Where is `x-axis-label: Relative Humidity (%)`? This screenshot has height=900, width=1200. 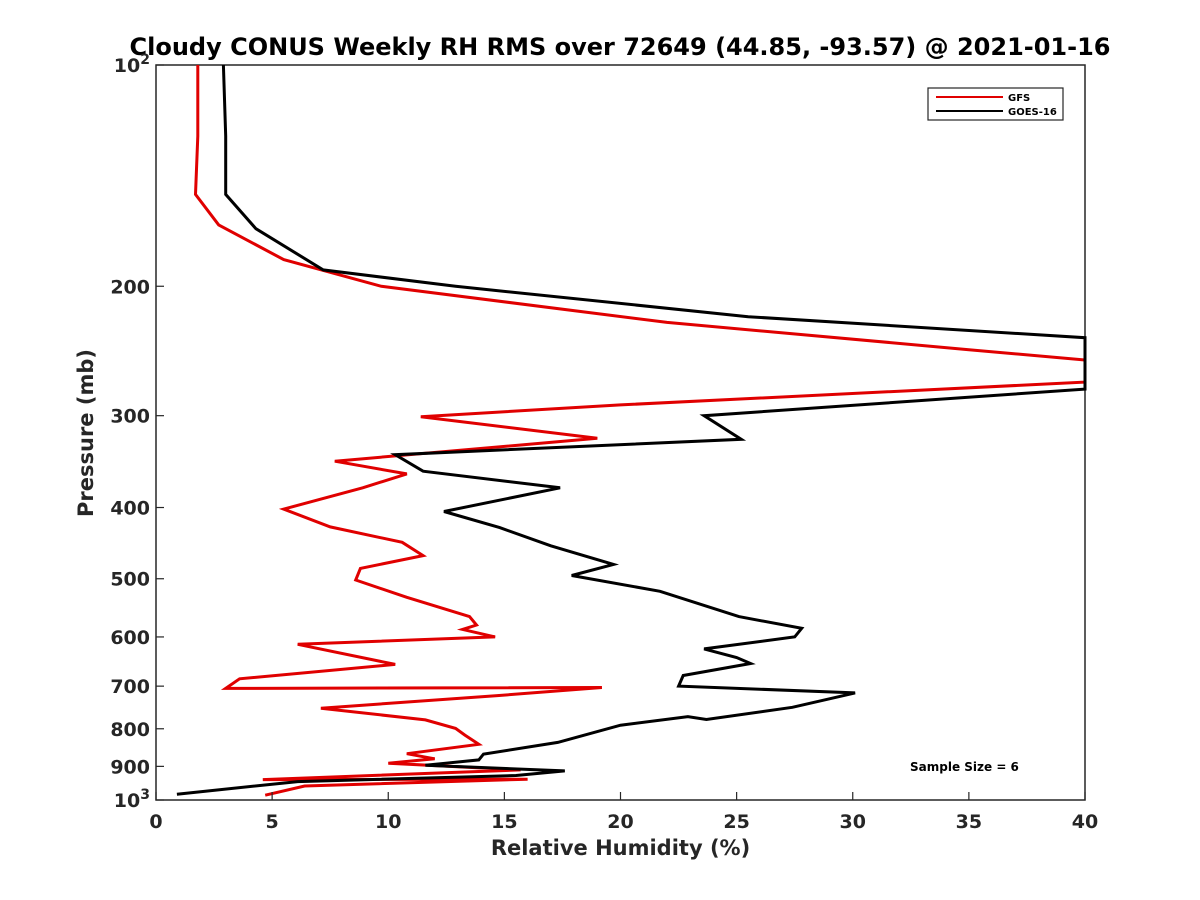
x-axis-label: Relative Humidity (%) is located at coordinates (620, 848).